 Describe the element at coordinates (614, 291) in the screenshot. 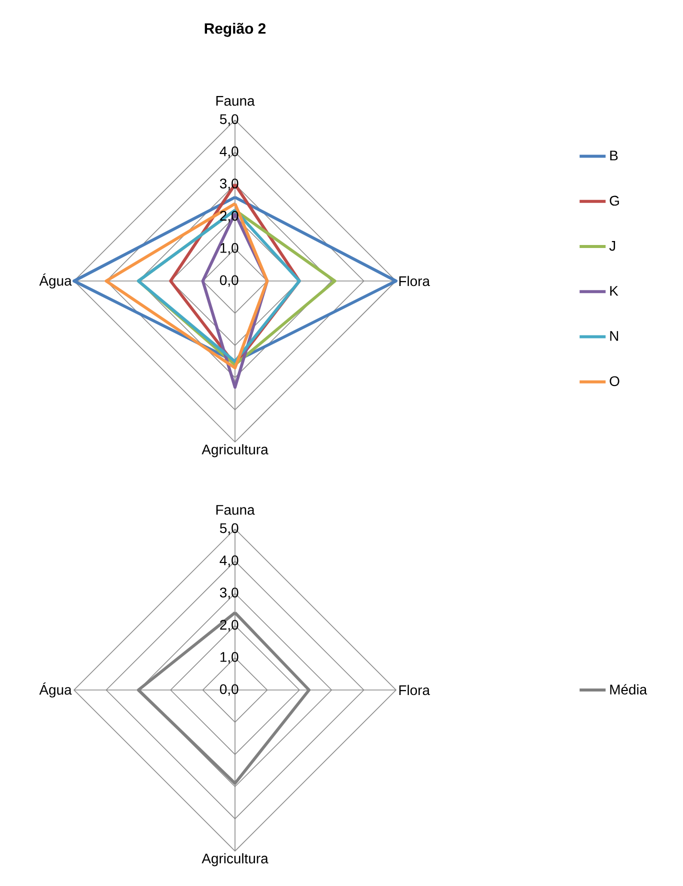

I see `legend-label: K` at that location.